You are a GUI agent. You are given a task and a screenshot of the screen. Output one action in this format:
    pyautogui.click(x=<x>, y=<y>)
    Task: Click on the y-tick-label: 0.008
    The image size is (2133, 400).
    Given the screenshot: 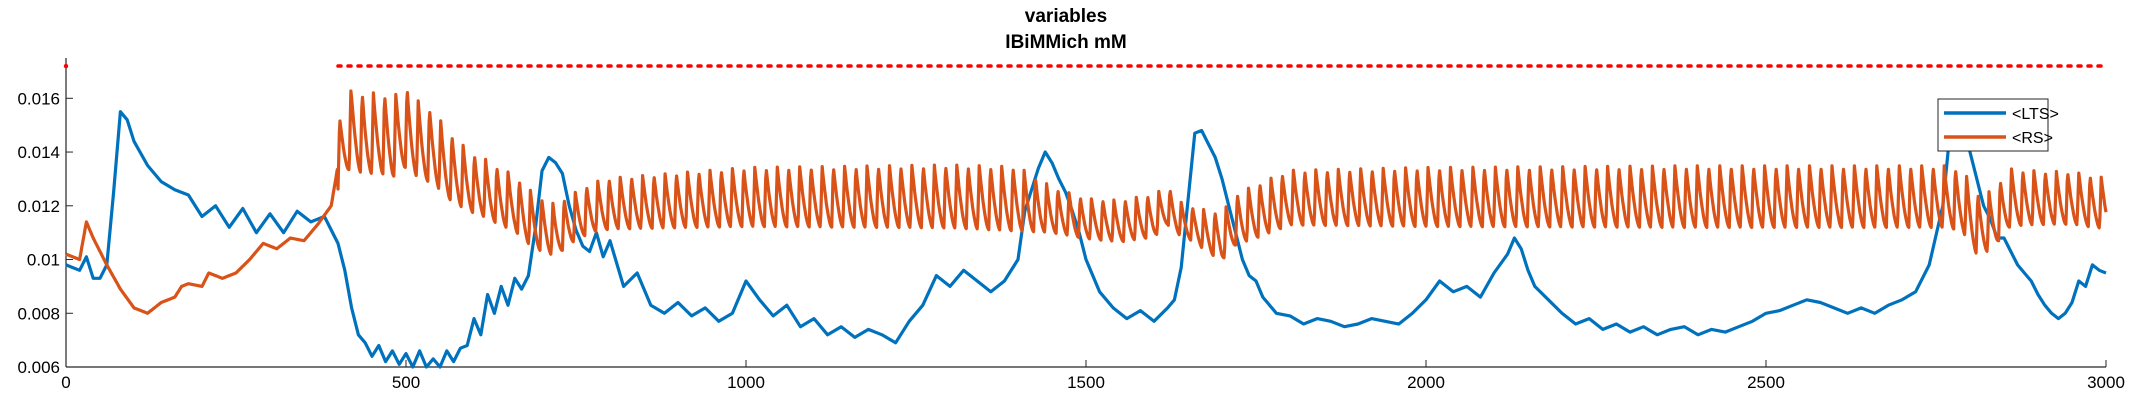 What is the action you would take?
    pyautogui.click(x=38, y=313)
    